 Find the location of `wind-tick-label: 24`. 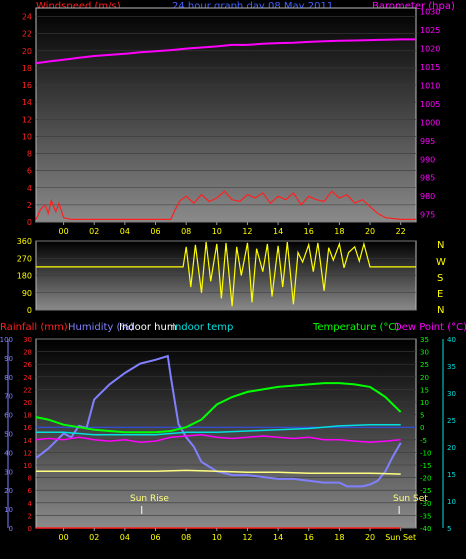

wind-tick-label: 24 is located at coordinates (27, 17).